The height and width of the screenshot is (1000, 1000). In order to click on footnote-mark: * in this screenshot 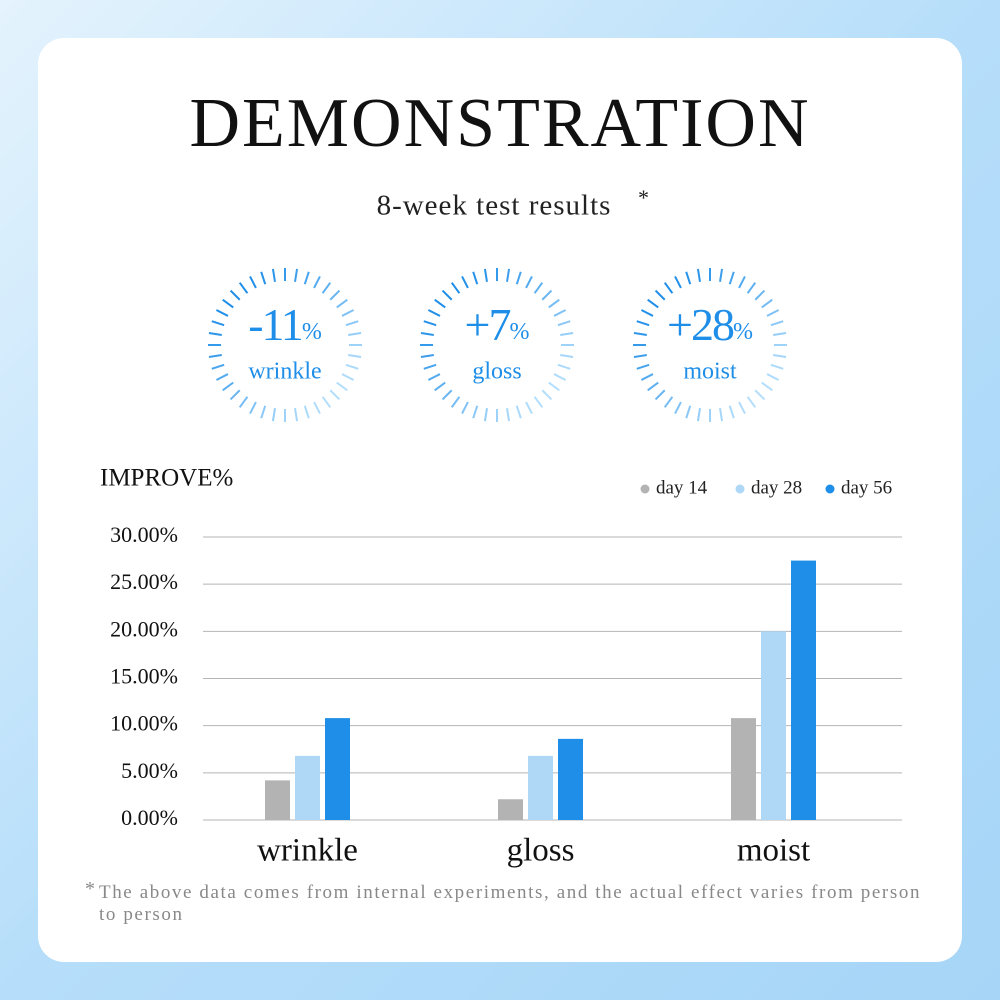, I will do `click(91, 889)`.